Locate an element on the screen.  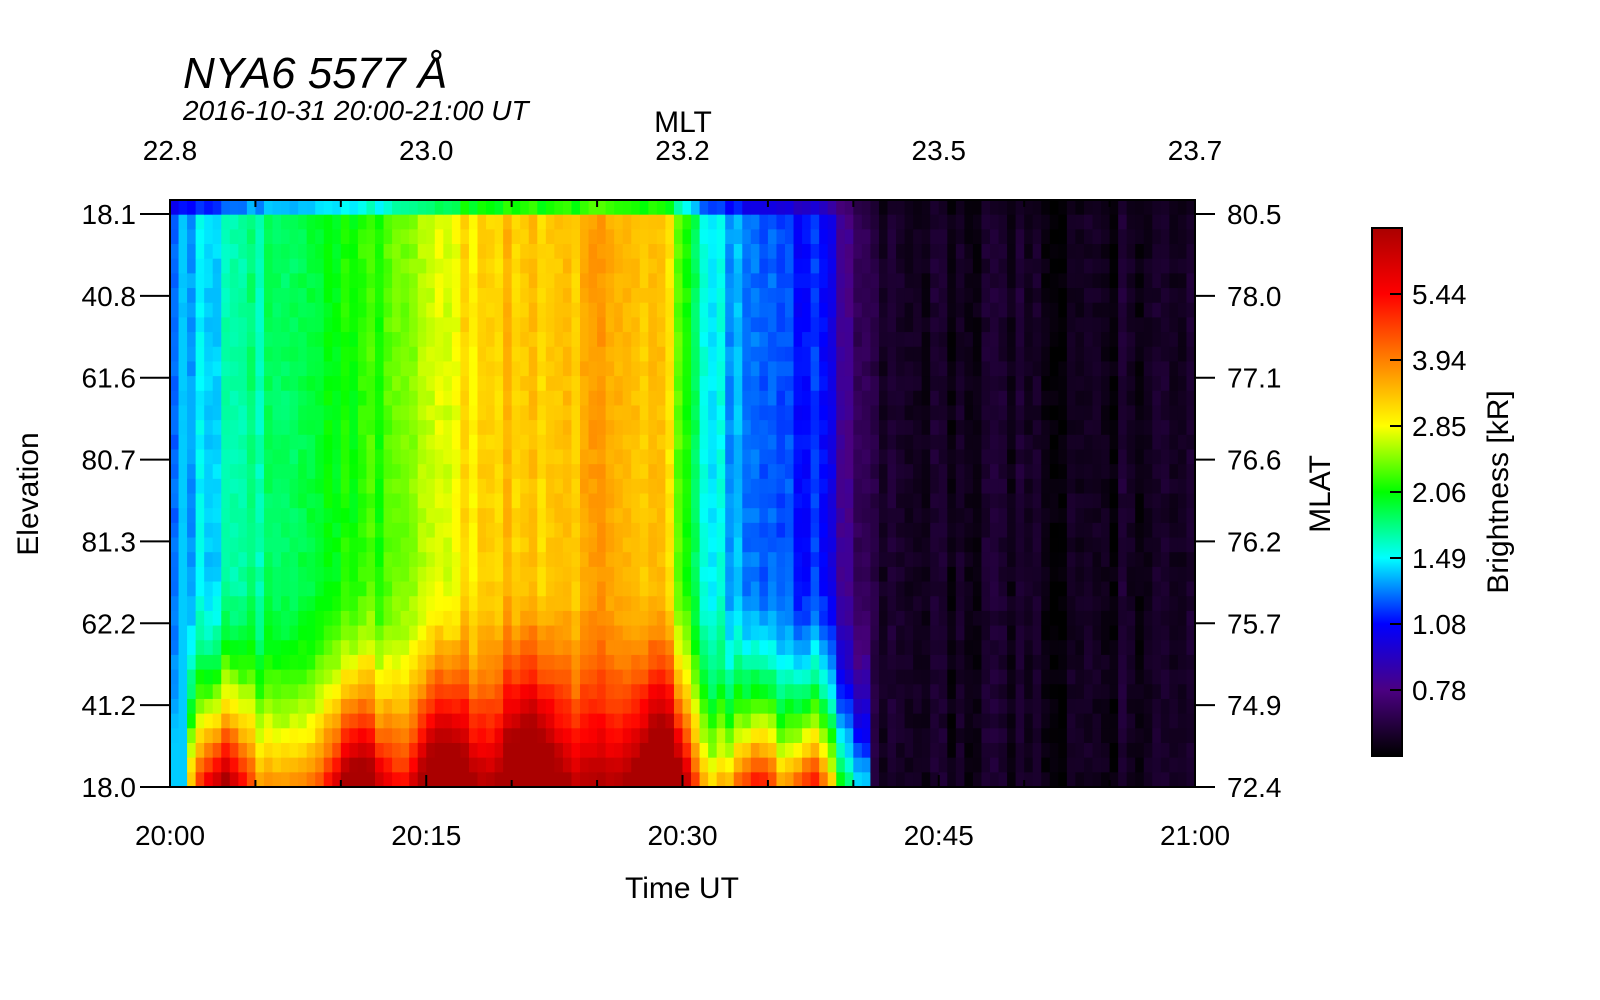
colorbar-tick-label: 3.94 is located at coordinates (1439, 360).